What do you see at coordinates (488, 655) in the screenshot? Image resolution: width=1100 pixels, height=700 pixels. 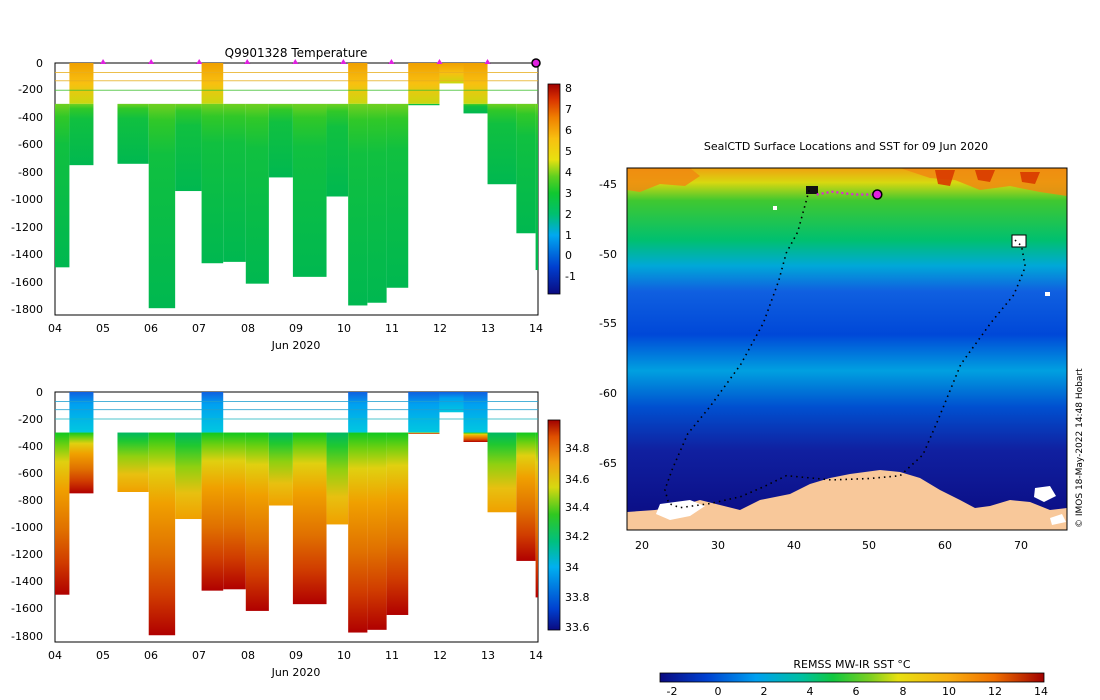 I see `sal-x-tick-9: 13` at bounding box center [488, 655].